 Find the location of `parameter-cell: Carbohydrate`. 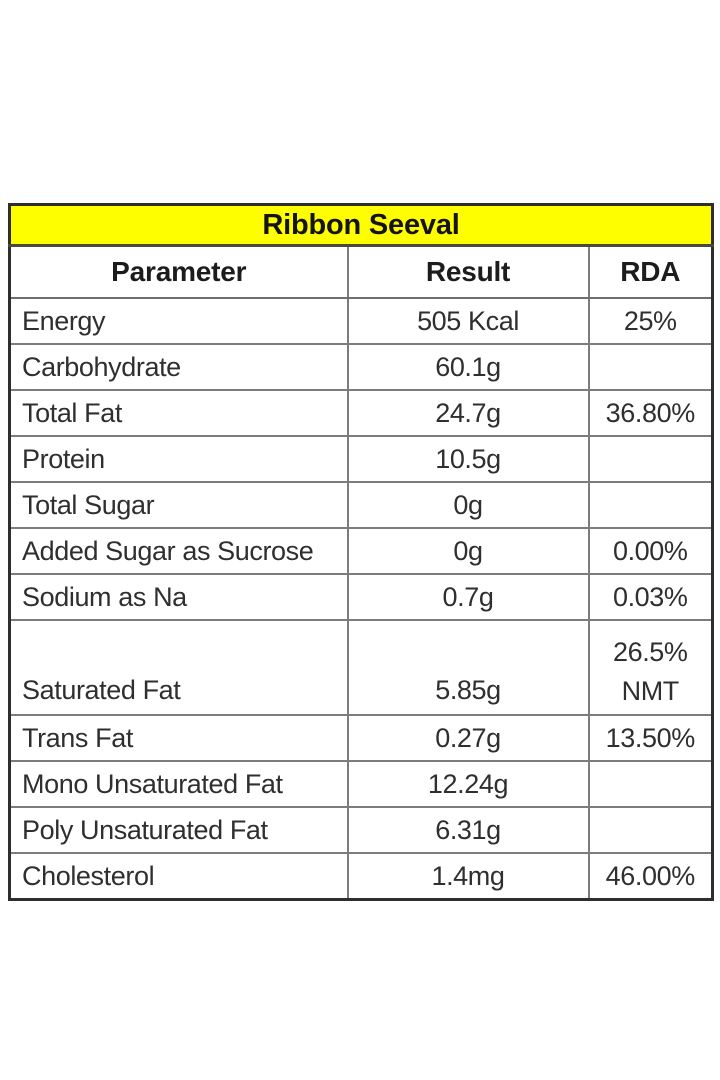

parameter-cell: Carbohydrate is located at coordinates (178, 367).